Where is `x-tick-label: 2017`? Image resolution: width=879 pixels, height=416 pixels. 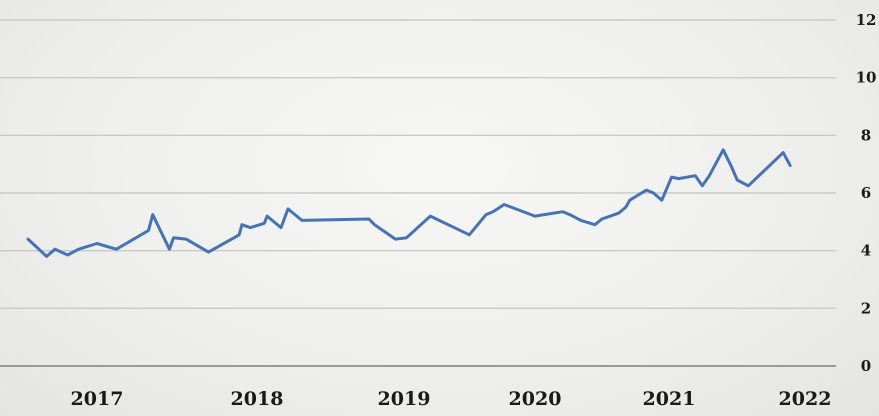
x-tick-label: 2017 is located at coordinates (97, 399).